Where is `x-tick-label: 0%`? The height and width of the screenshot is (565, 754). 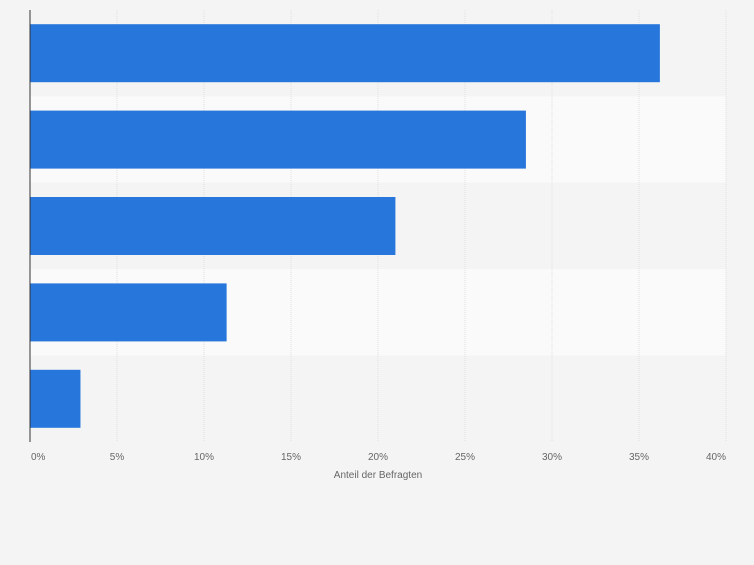 x-tick-label: 0% is located at coordinates (38, 457).